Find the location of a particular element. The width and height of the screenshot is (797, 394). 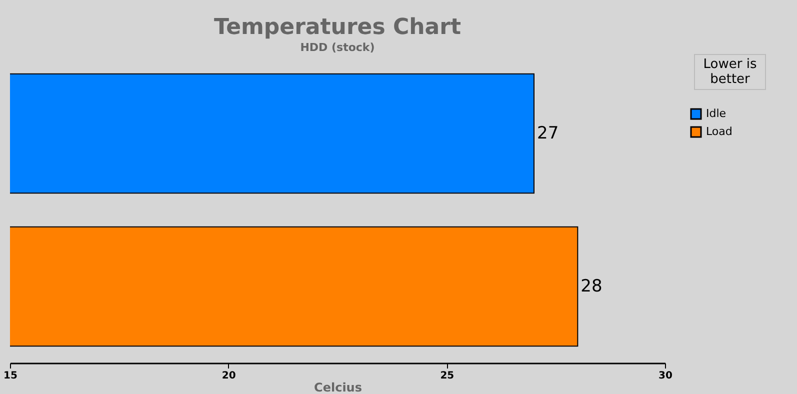

legend-label: Load is located at coordinates (719, 131).